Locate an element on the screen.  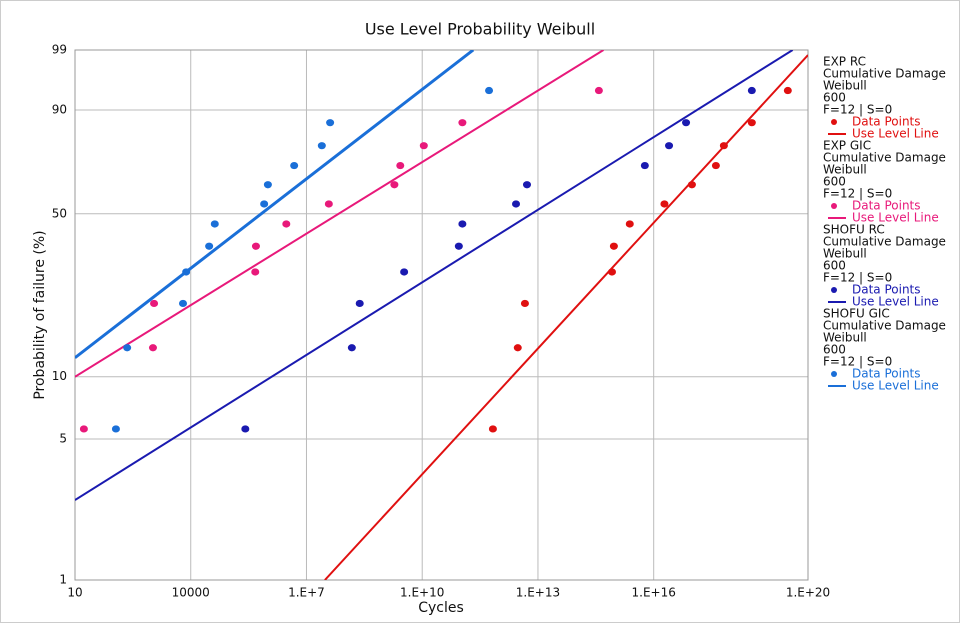
y-tick-label: 10 is located at coordinates (59, 376).